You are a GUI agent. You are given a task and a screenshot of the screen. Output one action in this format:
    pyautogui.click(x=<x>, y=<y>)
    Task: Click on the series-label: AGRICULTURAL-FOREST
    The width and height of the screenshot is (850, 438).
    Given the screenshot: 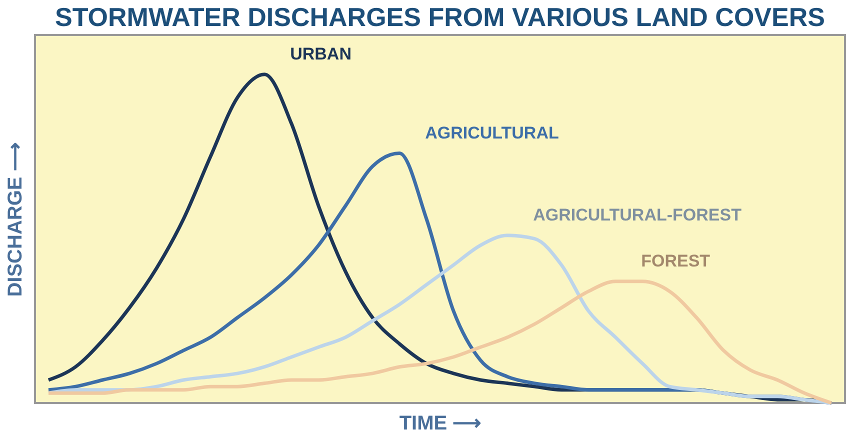 What is the action you would take?
    pyautogui.click(x=637, y=215)
    